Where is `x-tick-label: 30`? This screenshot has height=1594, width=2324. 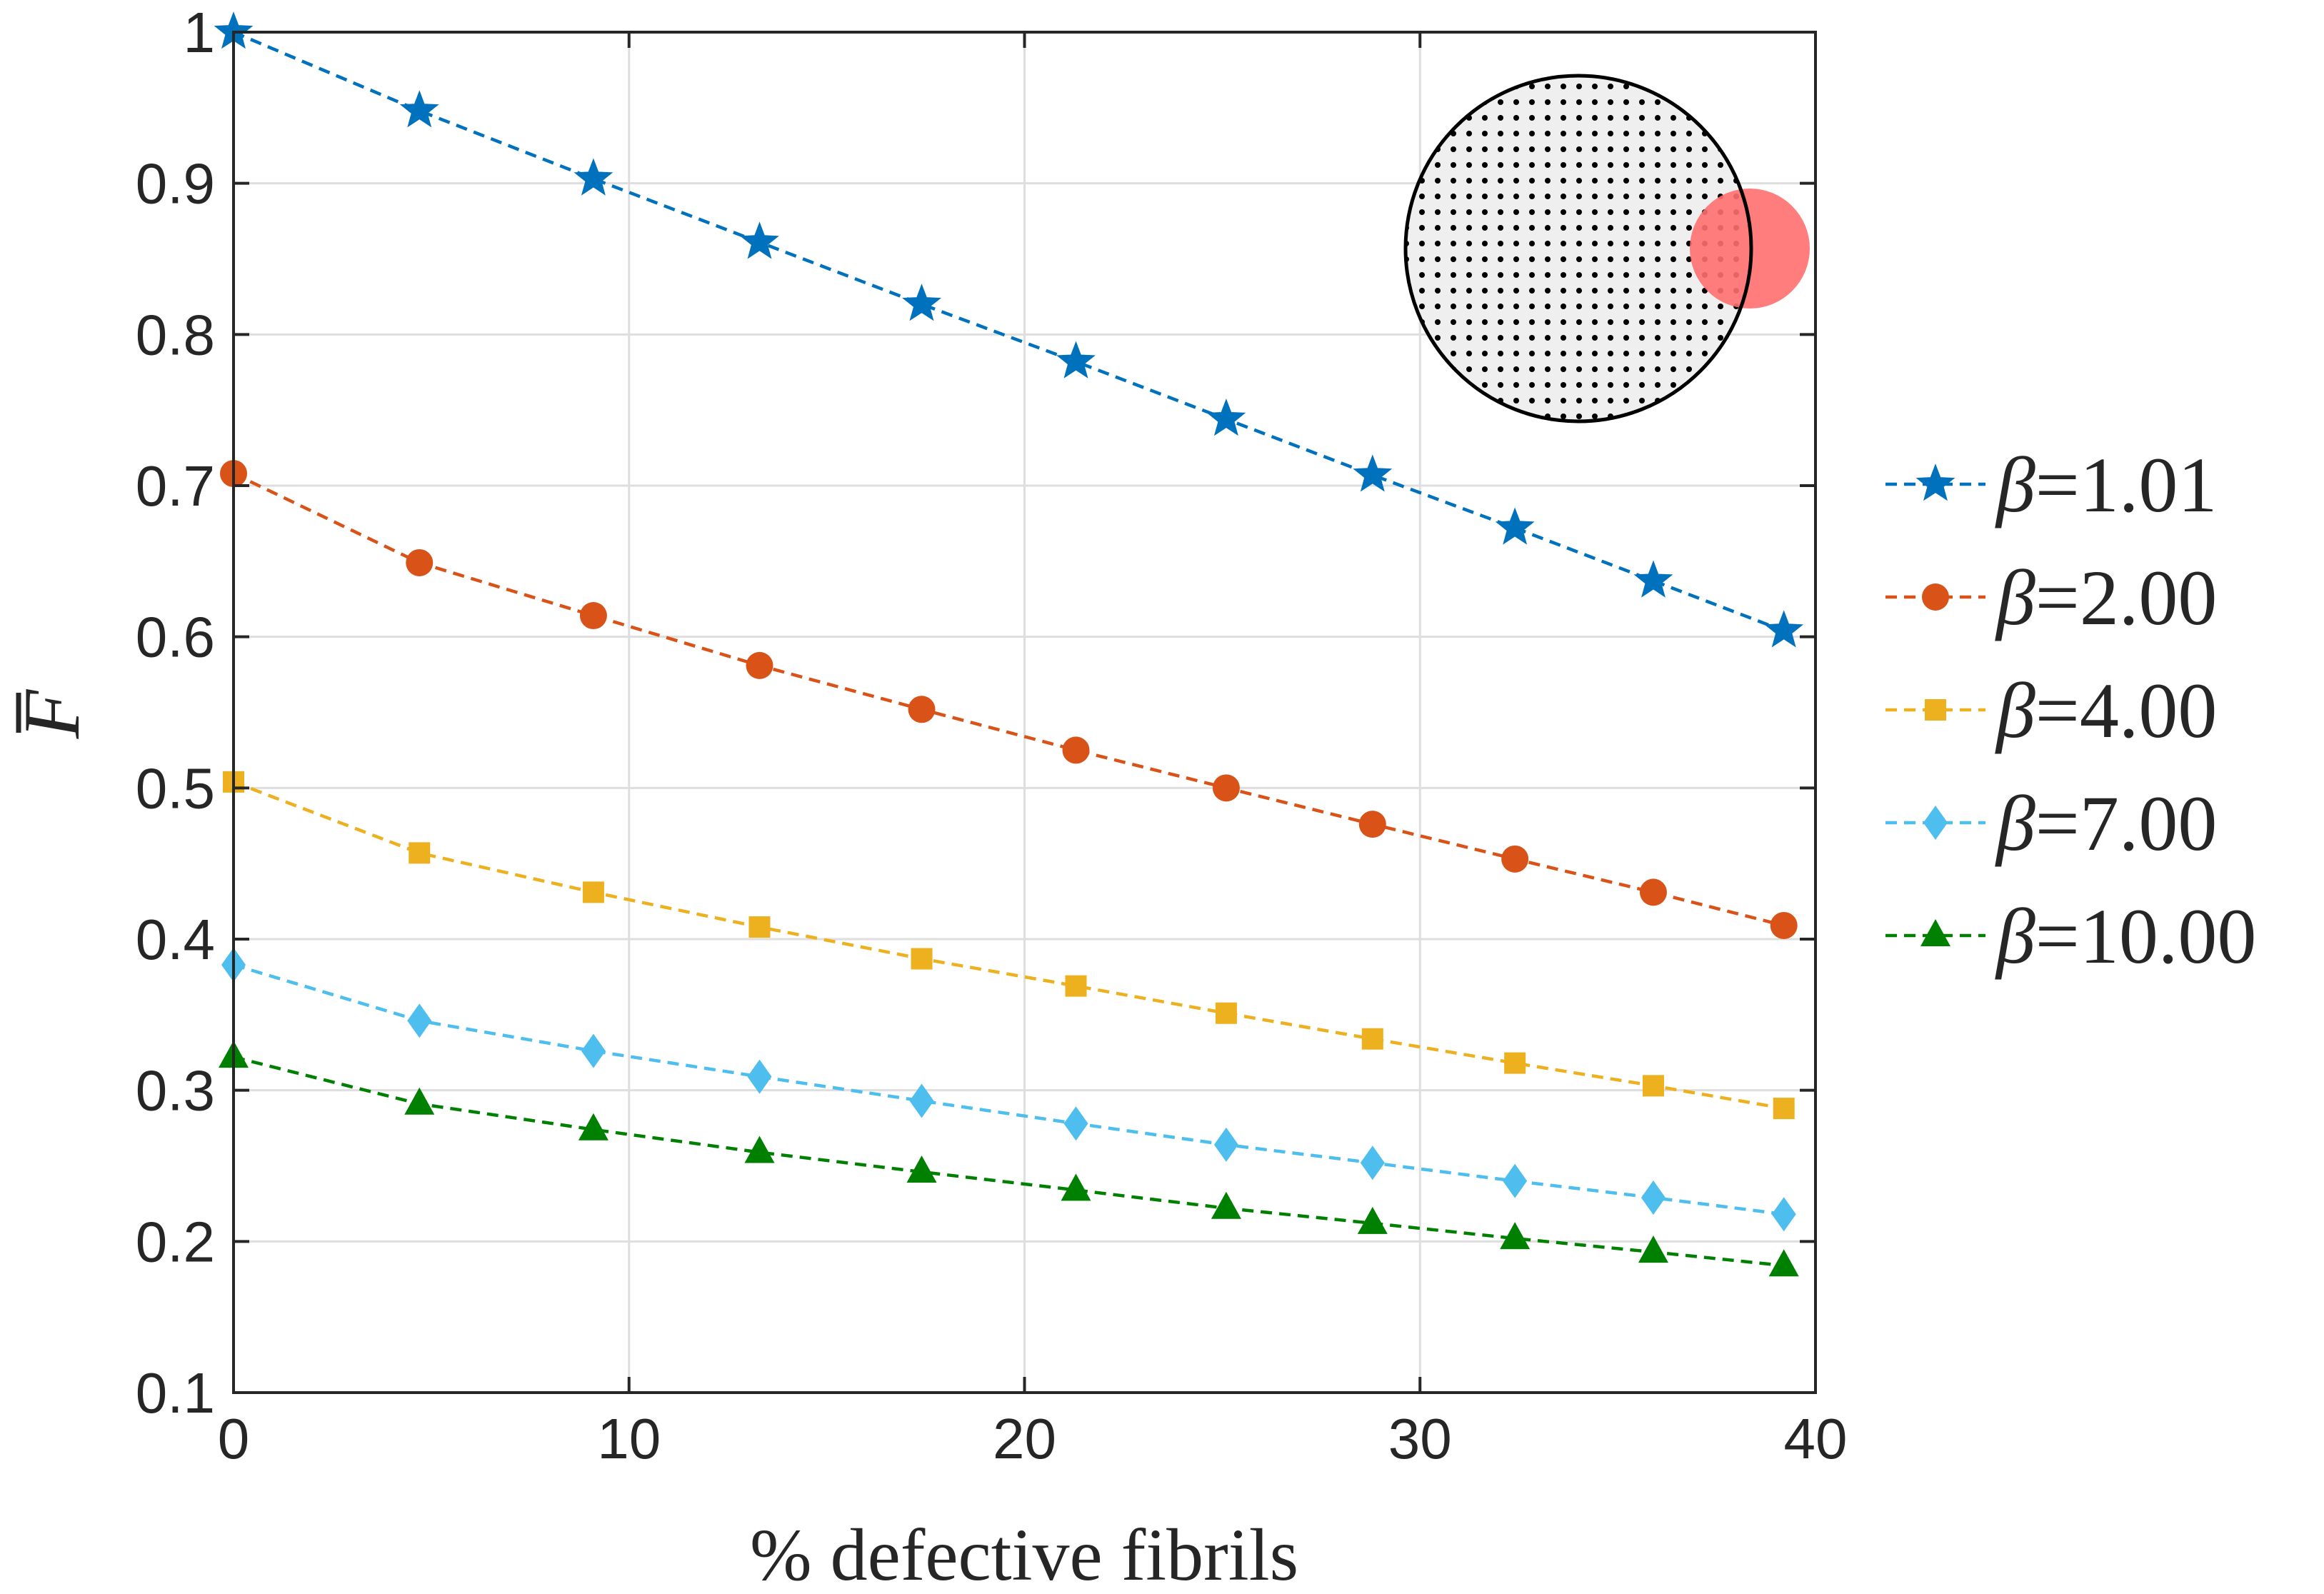 x-tick-label: 30 is located at coordinates (1420, 1438).